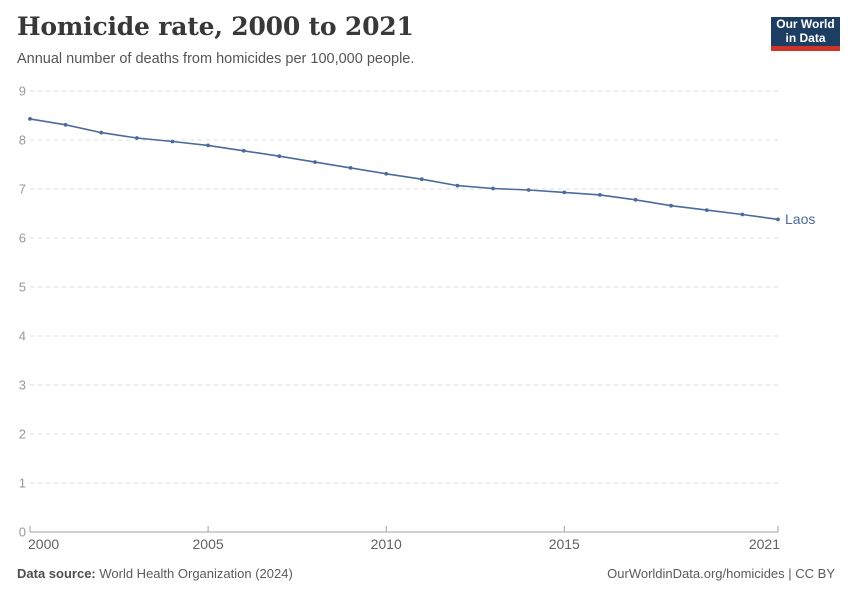  Describe the element at coordinates (194, 573) in the screenshot. I see `data-source-text: World Health Organization (2024)` at that location.